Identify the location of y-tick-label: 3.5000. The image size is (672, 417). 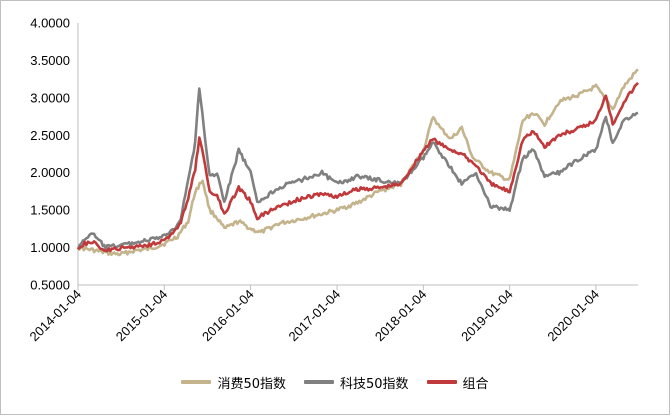
(50, 60).